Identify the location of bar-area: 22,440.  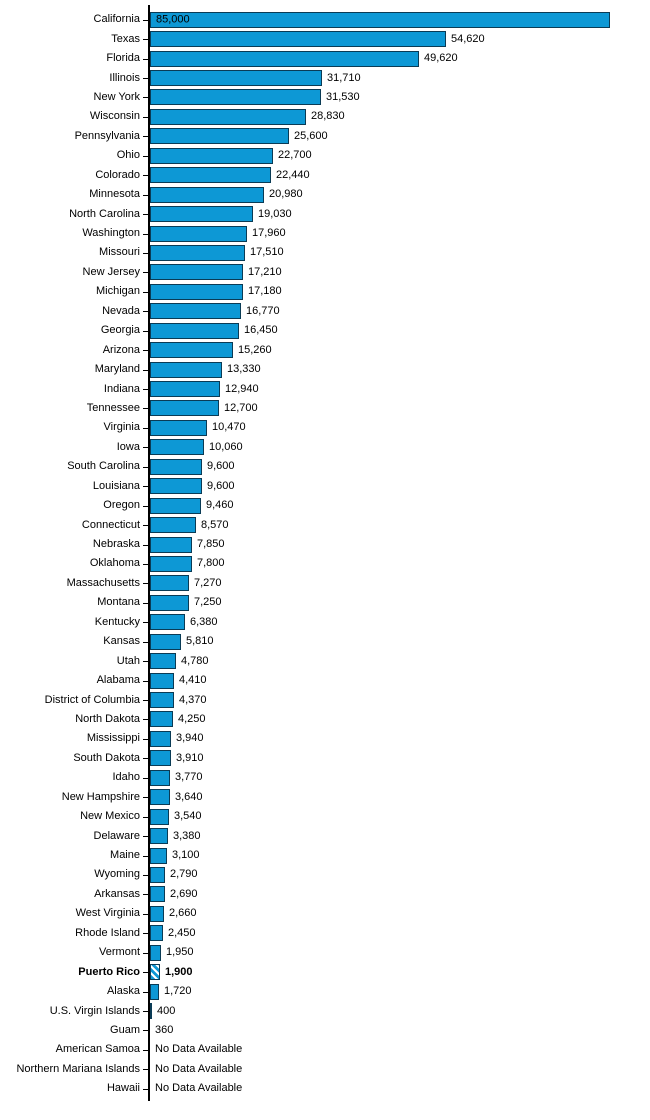
(400, 175).